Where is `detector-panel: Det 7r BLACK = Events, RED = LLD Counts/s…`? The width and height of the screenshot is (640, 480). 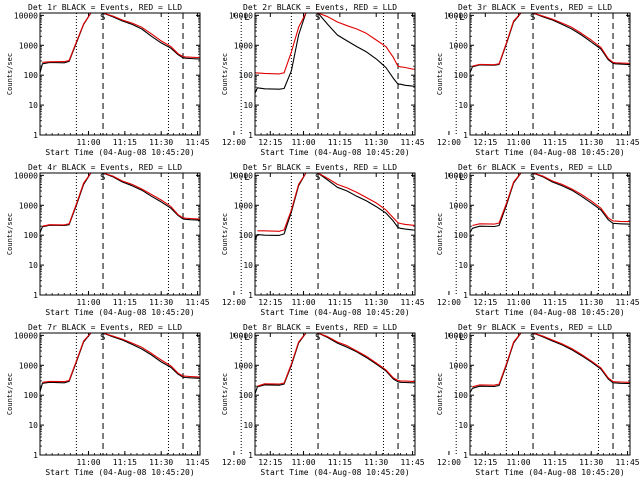
detector-panel: Det 7r BLACK = Events, RED = LLD Counts/s… is located at coordinates (144, 400).